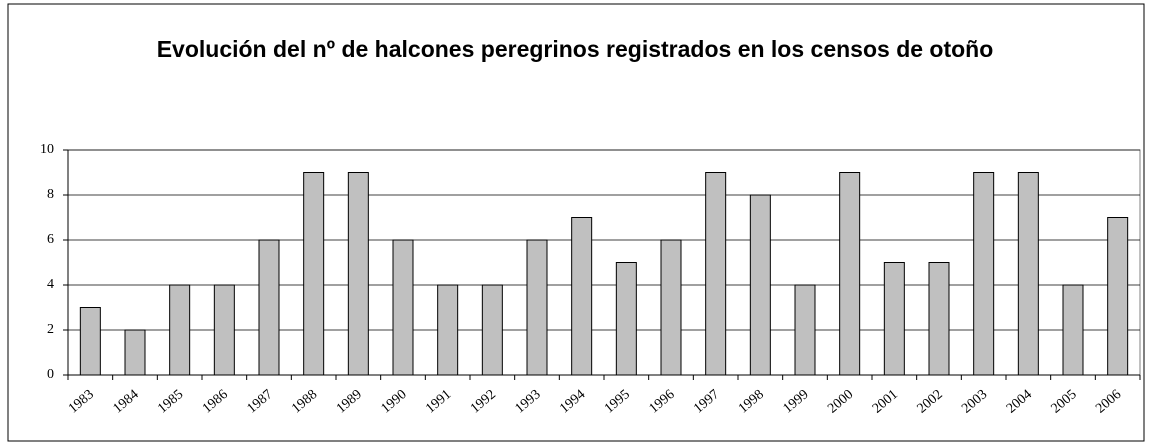 The width and height of the screenshot is (1150, 443). I want to click on x-tick-label: 2000, so click(840, 401).